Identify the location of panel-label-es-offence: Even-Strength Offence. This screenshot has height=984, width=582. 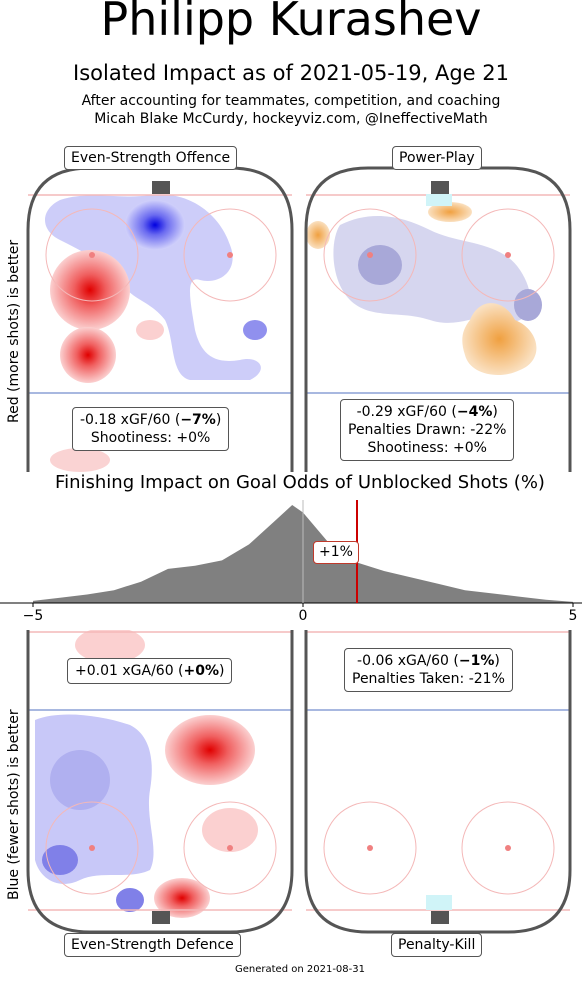
(151, 158).